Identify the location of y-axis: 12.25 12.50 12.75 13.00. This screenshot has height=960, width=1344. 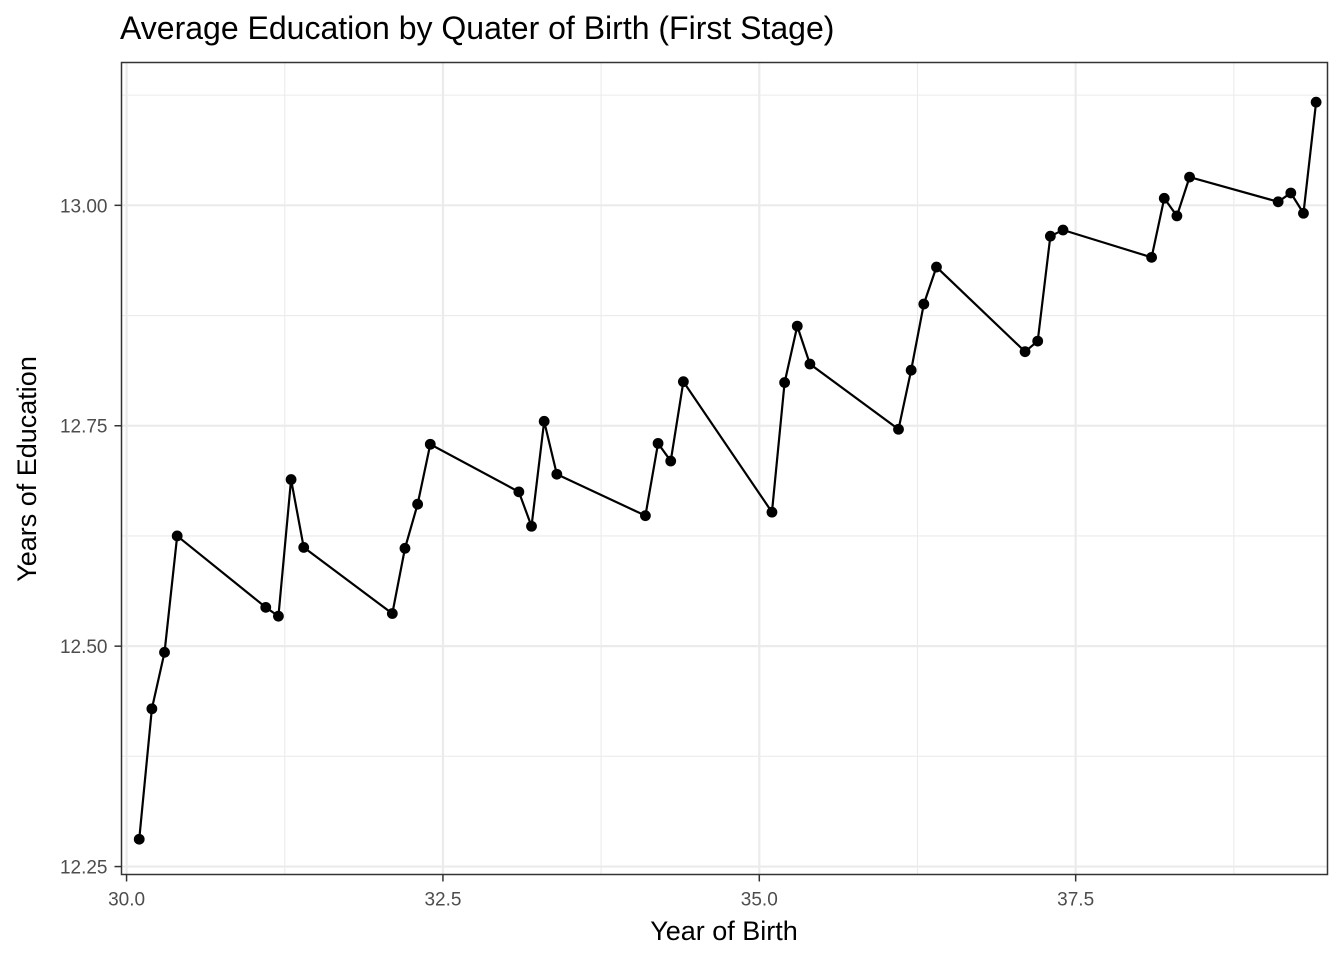
(91, 537).